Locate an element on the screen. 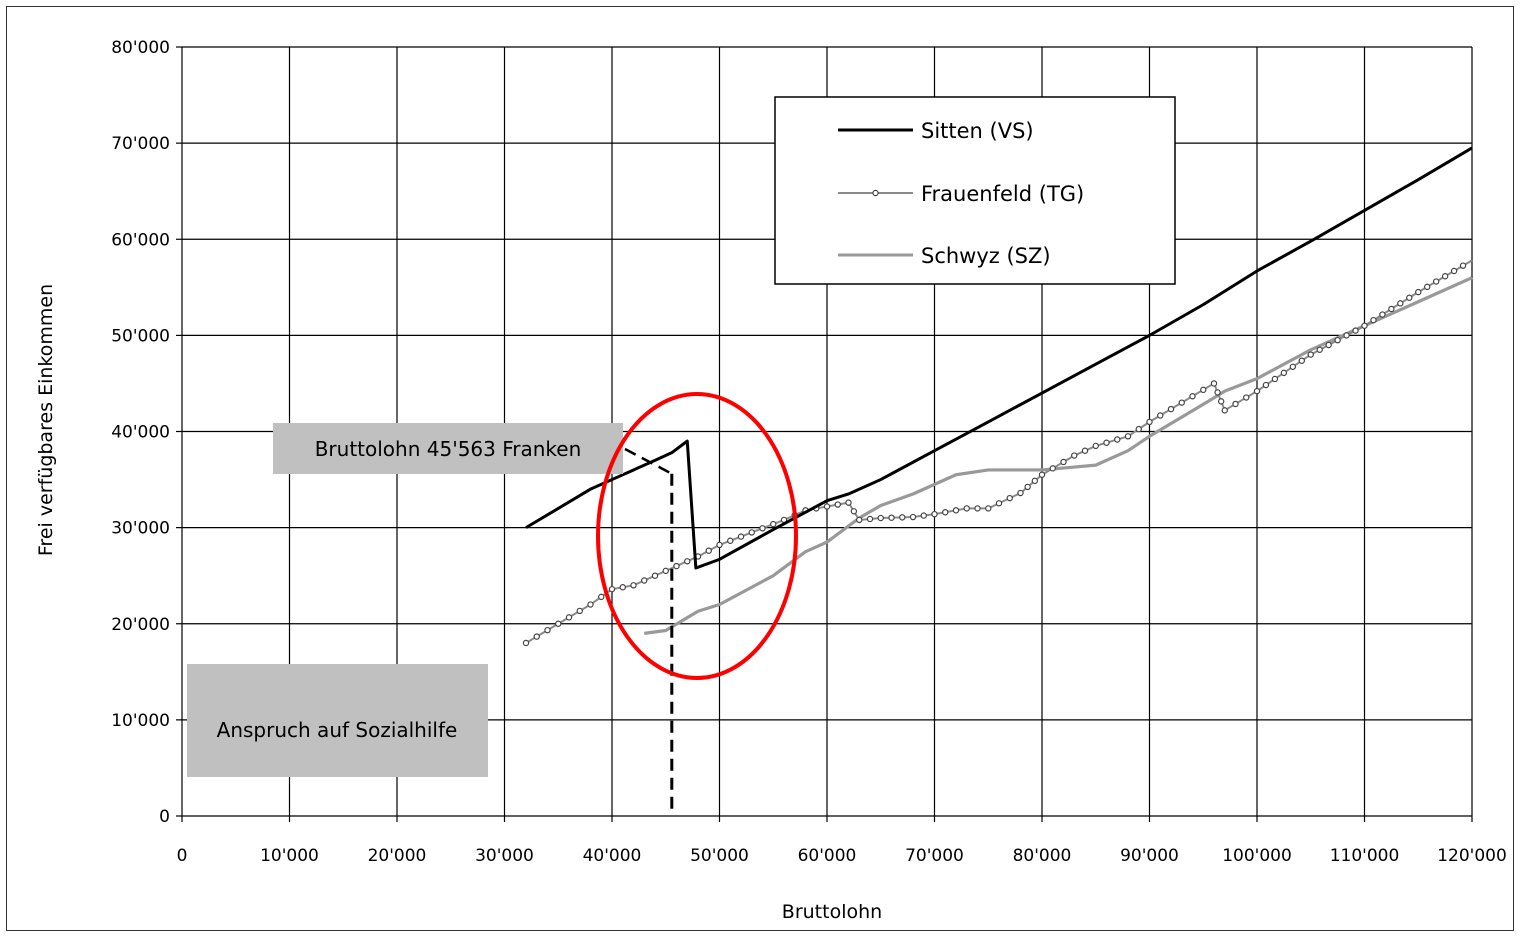 This screenshot has width=1522, height=939. y-tick-label: 60'000 is located at coordinates (140, 240).